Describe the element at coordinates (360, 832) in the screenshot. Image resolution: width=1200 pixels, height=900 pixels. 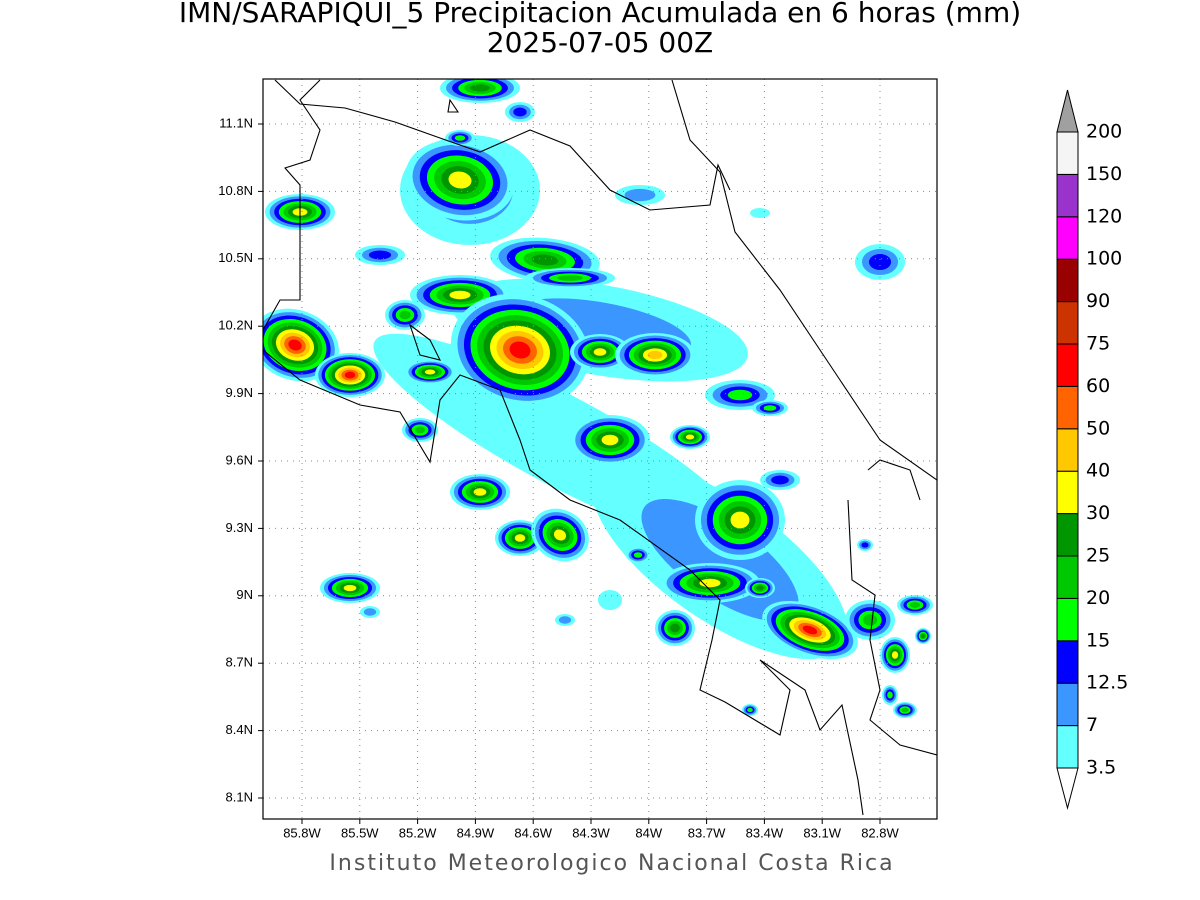
I see `lon-tick-label: 85.5W` at that location.